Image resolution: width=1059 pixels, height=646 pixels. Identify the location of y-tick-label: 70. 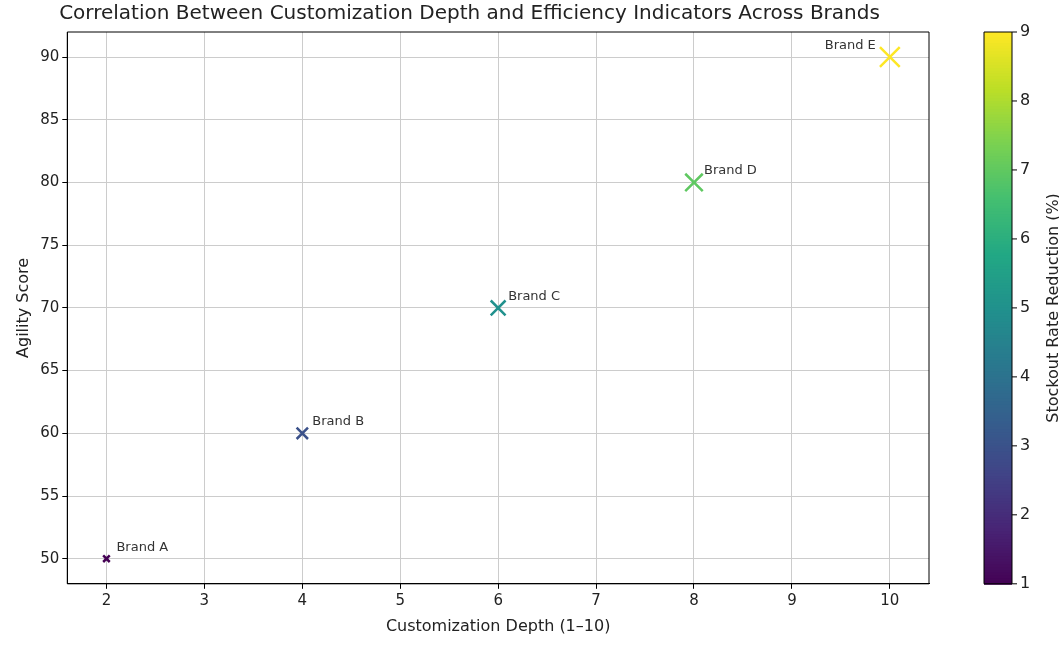
(50, 306).